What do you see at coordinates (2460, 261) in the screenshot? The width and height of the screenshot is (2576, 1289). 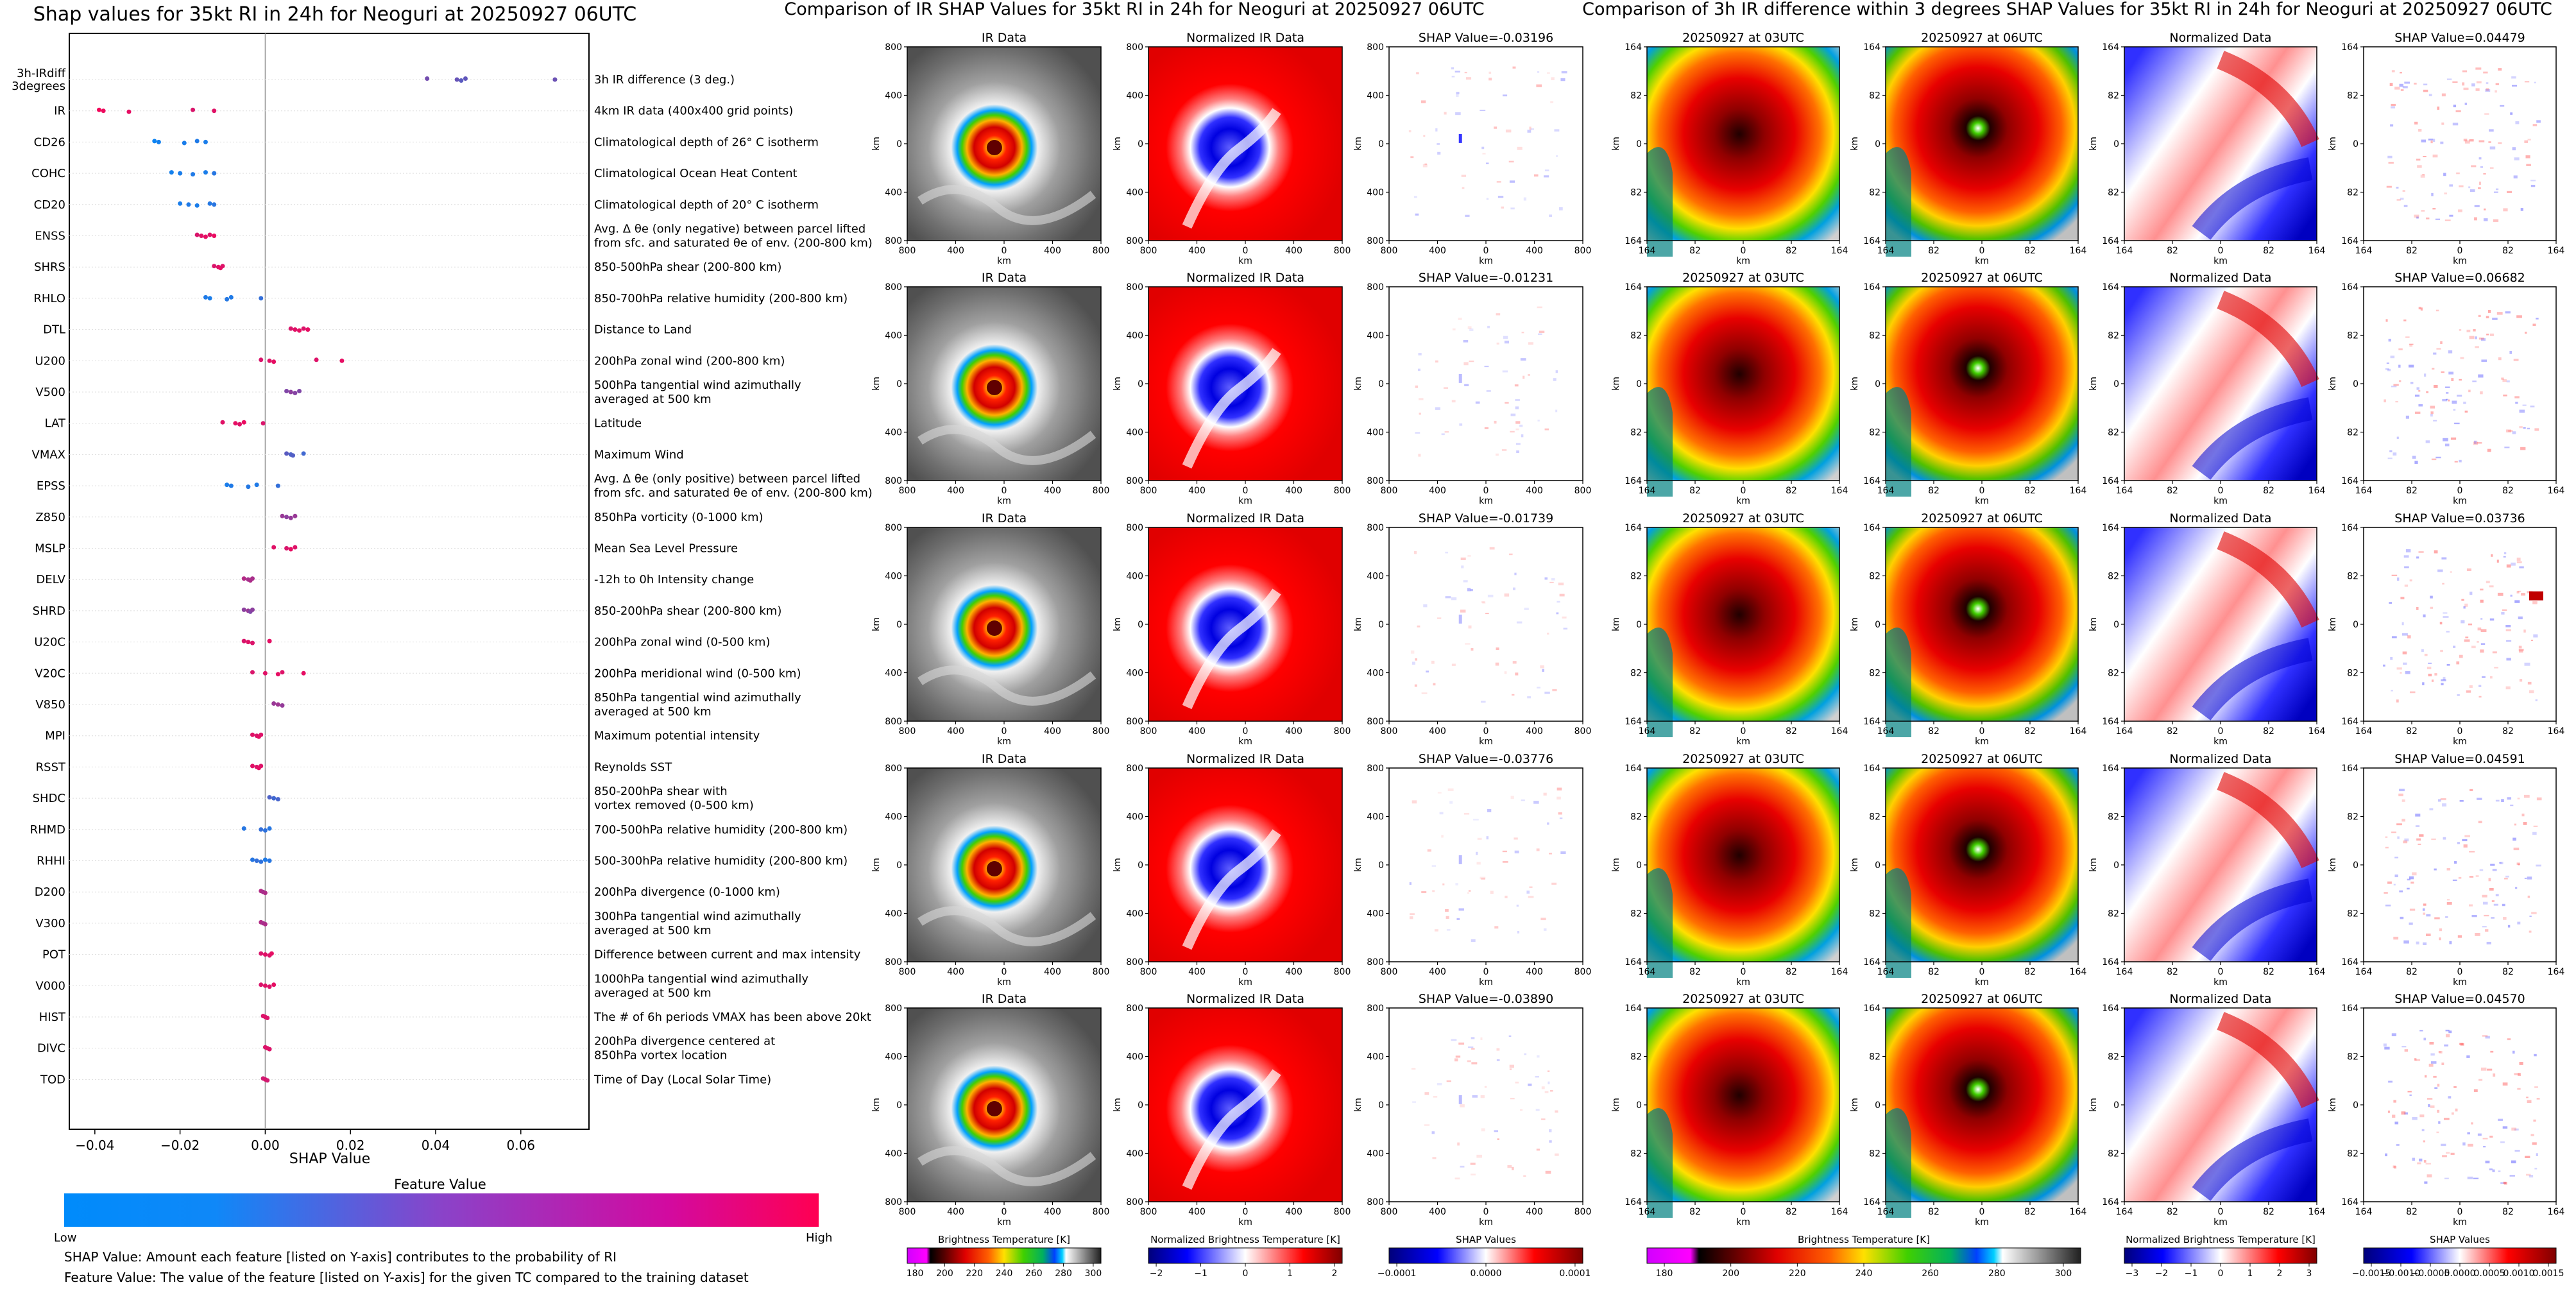 I see `x-axis-label: km` at bounding box center [2460, 261].